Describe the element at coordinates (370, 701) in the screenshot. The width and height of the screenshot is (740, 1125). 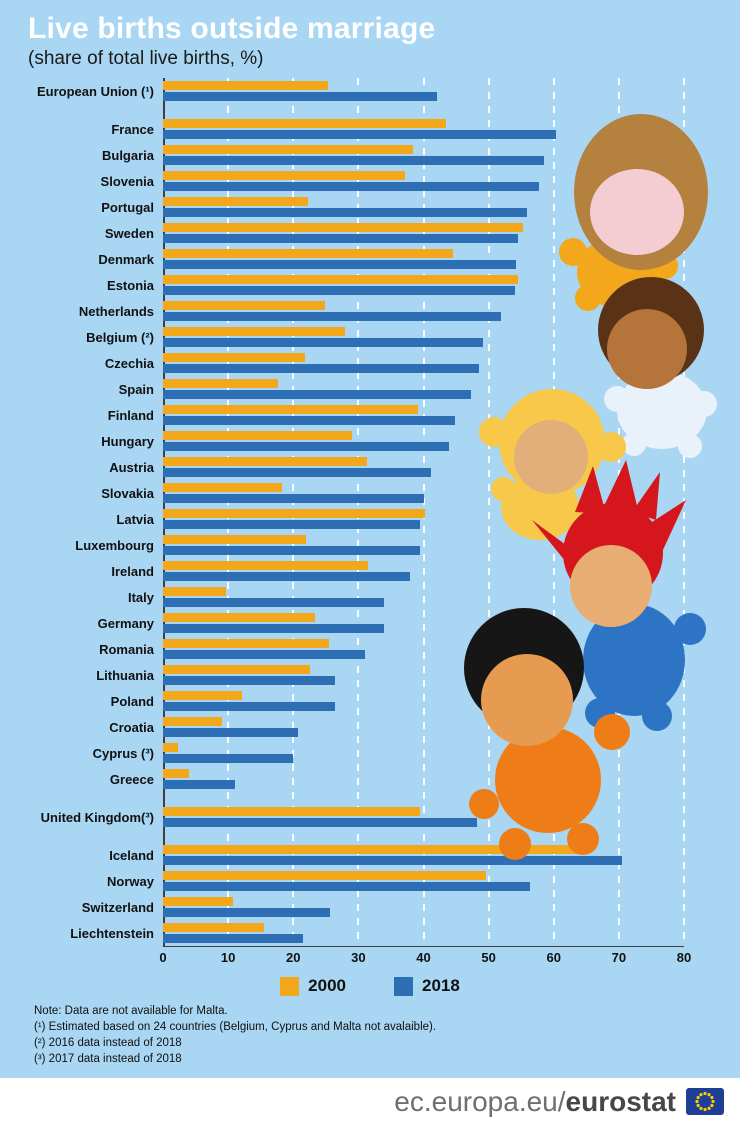
I see `chart-row: Poland` at that location.